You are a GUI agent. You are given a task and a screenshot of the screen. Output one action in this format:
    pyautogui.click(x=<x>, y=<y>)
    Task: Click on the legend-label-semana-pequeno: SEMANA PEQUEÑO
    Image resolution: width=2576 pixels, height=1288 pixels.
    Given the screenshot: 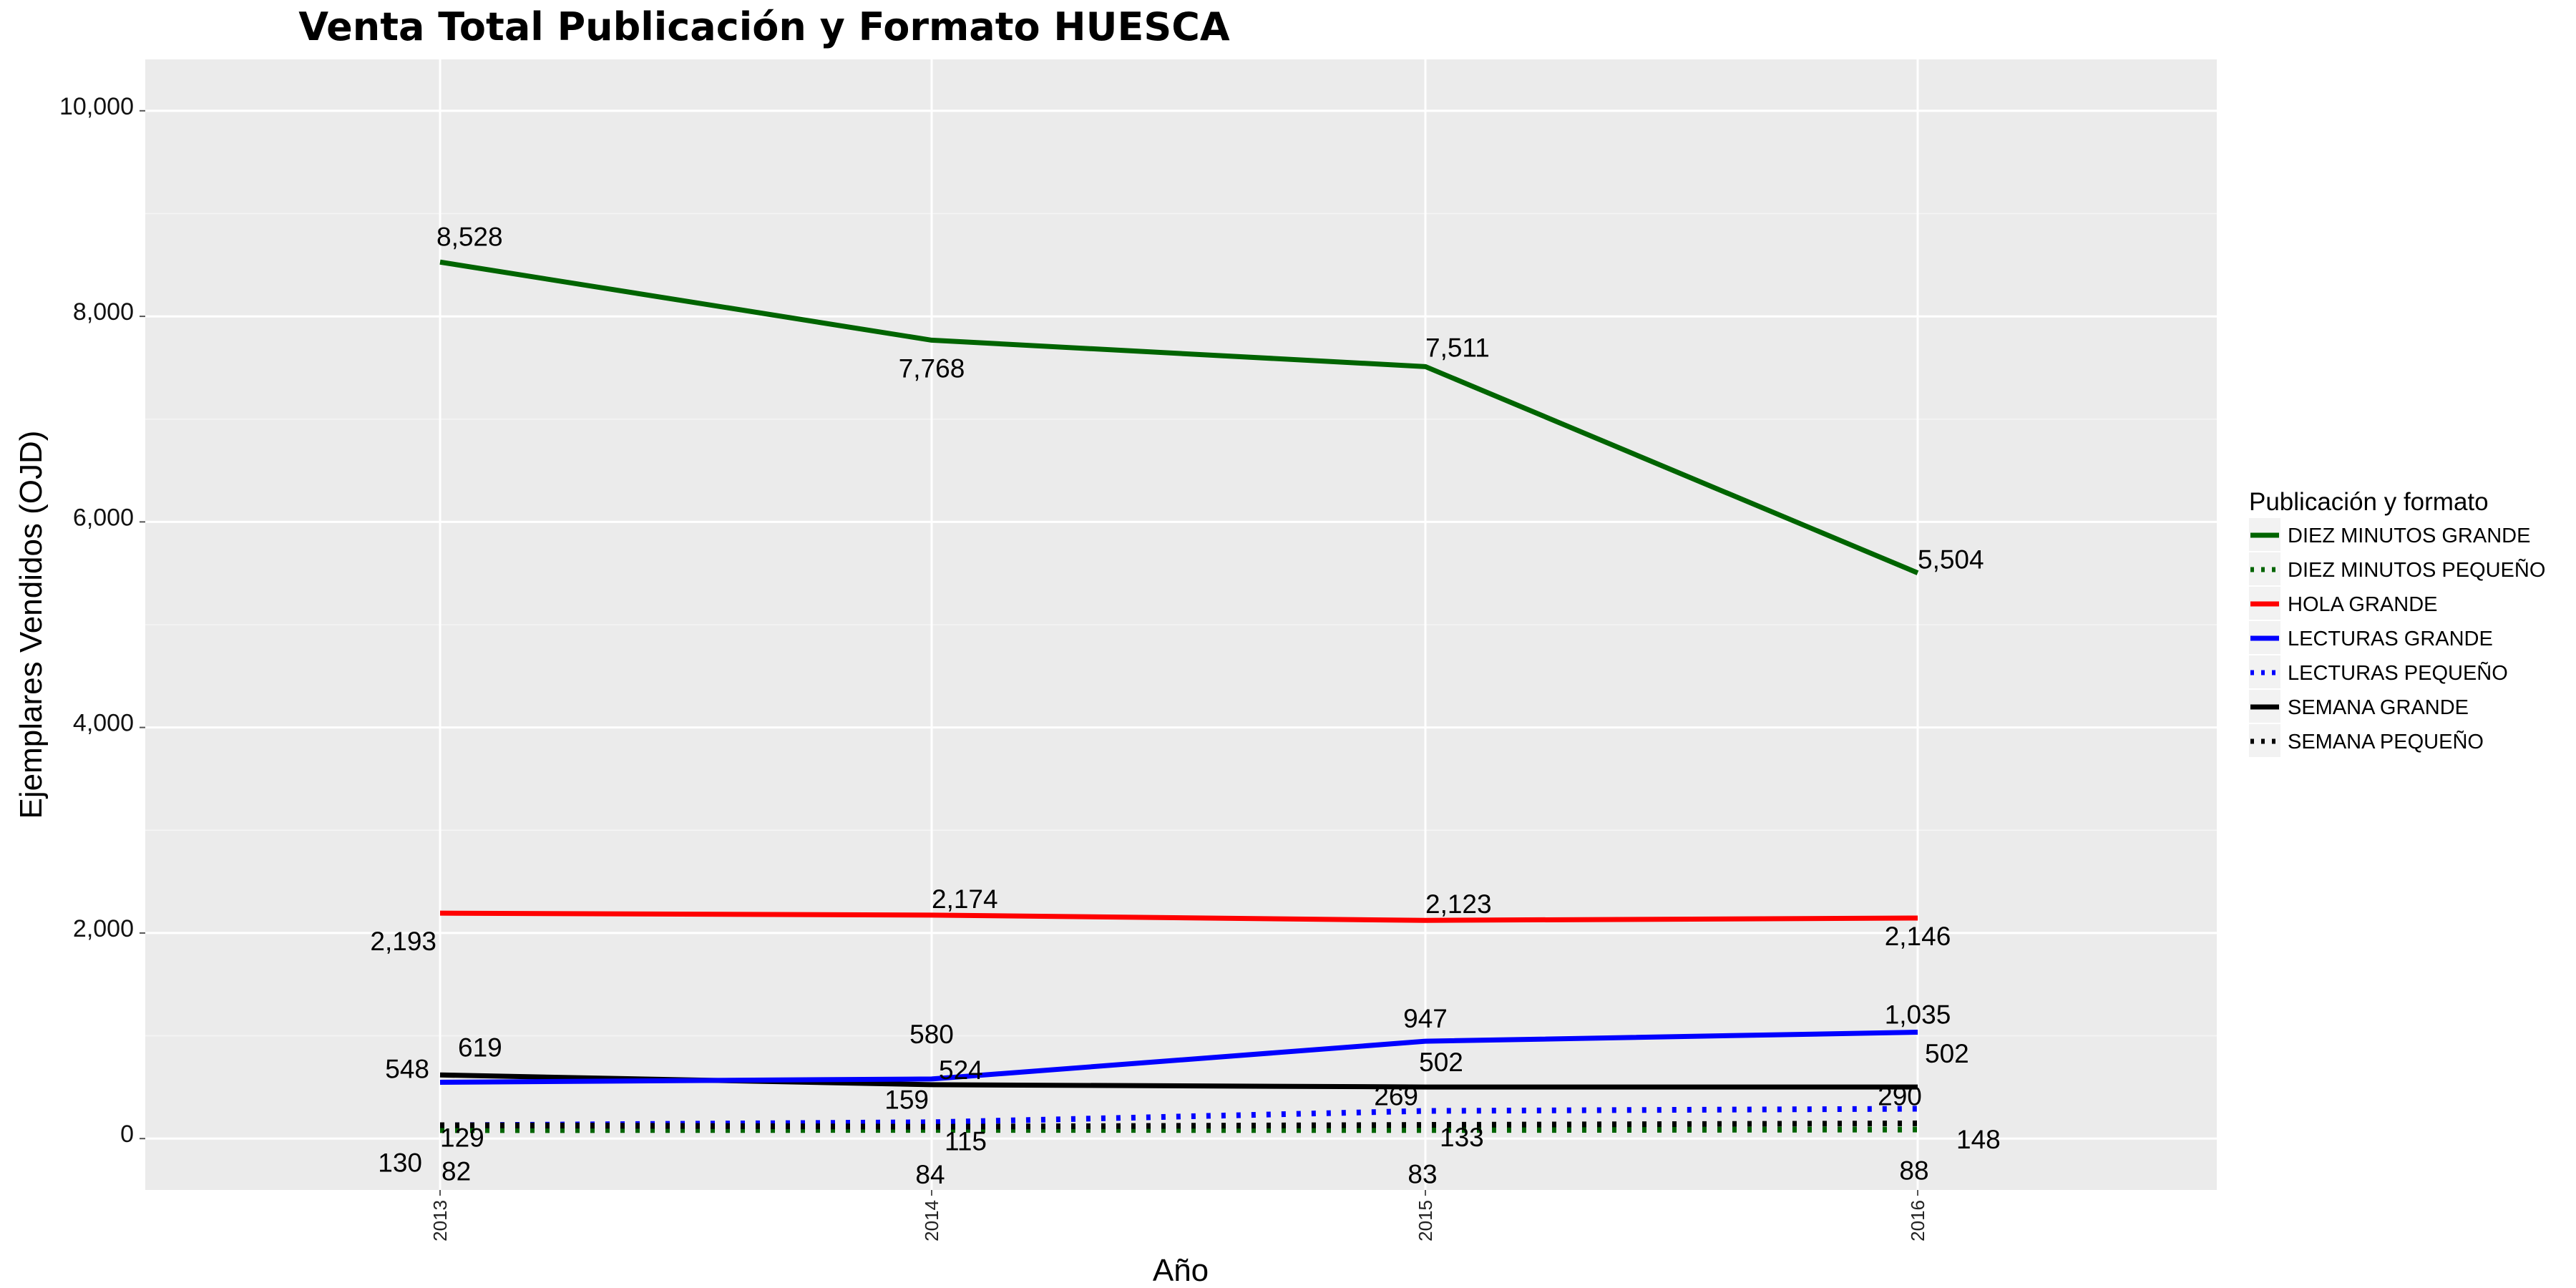 What is the action you would take?
    pyautogui.click(x=2386, y=741)
    